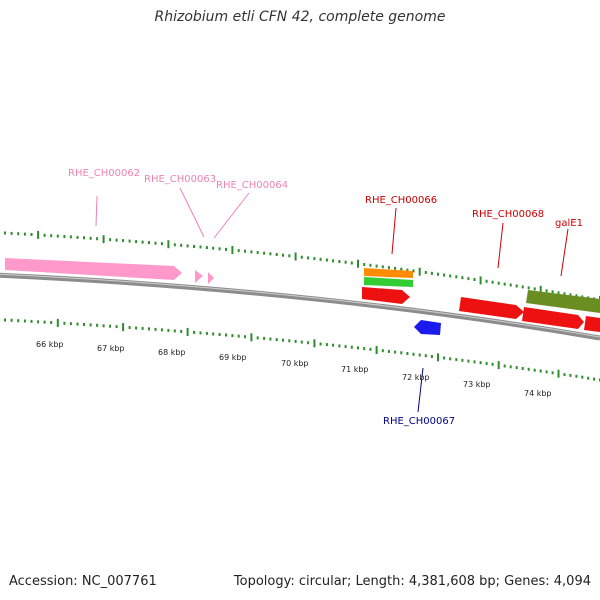 This screenshot has height=600, width=600. Describe the element at coordinates (386, 295) in the screenshot. I see `gene-rhe-ch00066-red` at that location.